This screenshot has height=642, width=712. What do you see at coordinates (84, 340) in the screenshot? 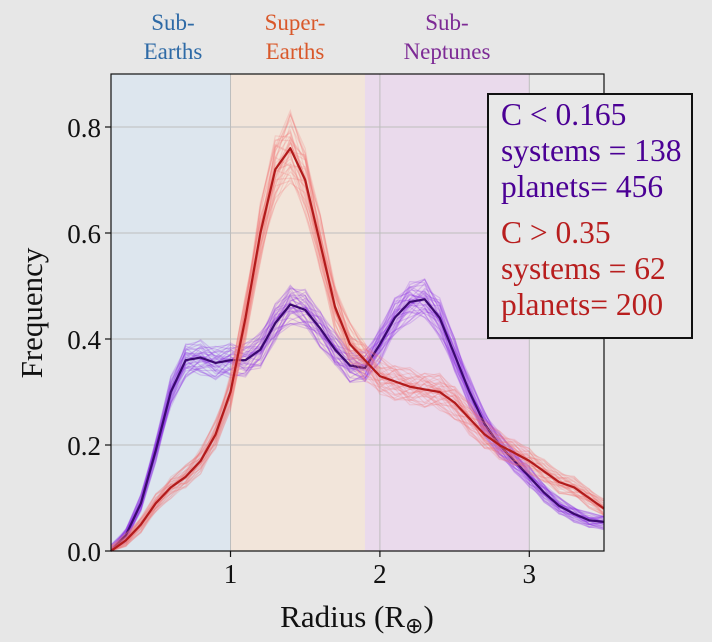
I see `y-tick-label-2: 0.4` at bounding box center [84, 340].